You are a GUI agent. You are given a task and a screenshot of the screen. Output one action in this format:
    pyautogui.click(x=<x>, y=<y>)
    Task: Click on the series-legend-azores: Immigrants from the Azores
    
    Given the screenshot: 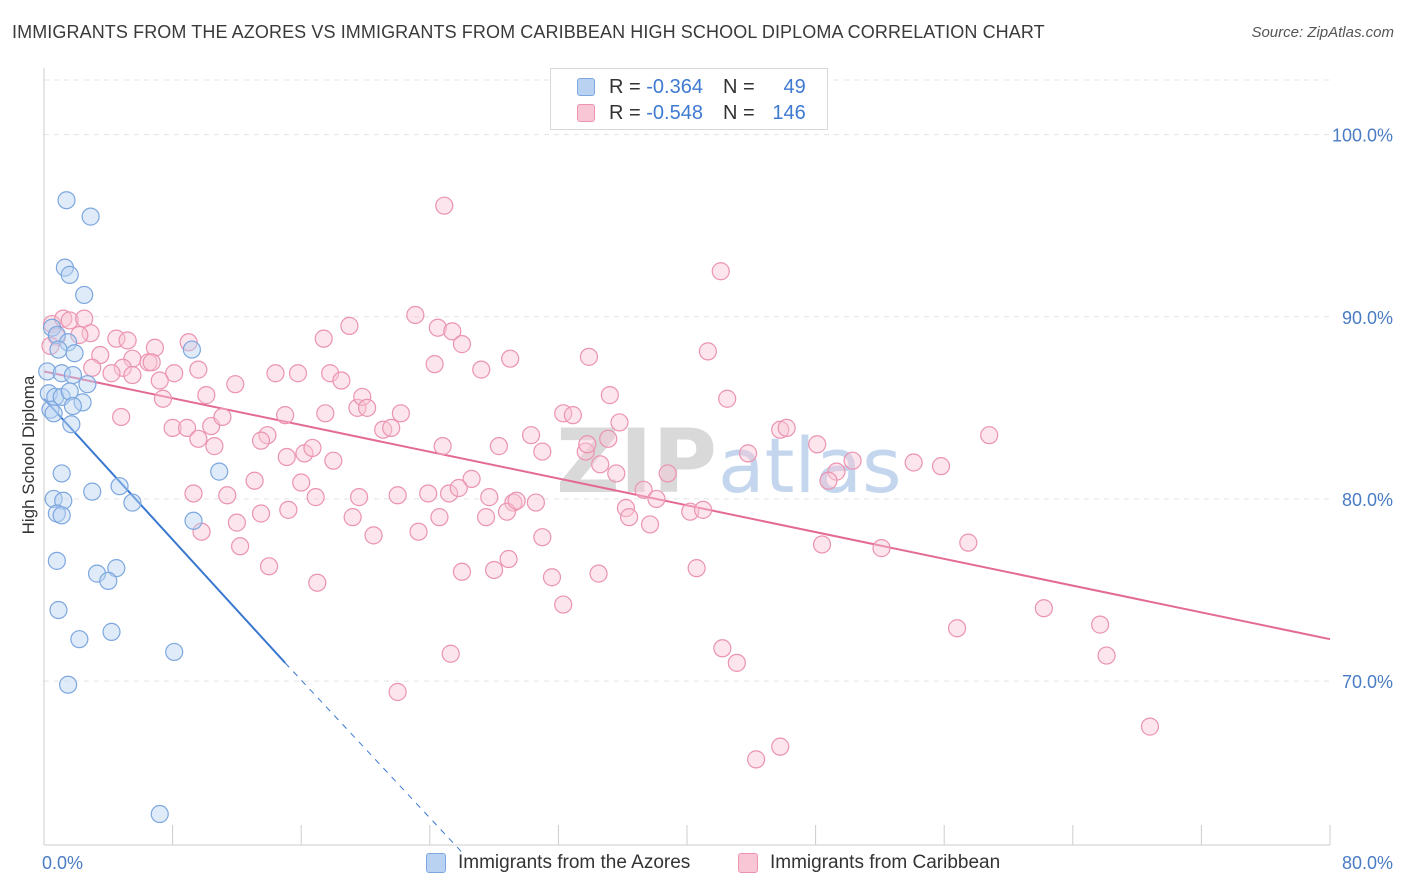 What is the action you would take?
    pyautogui.click(x=558, y=863)
    